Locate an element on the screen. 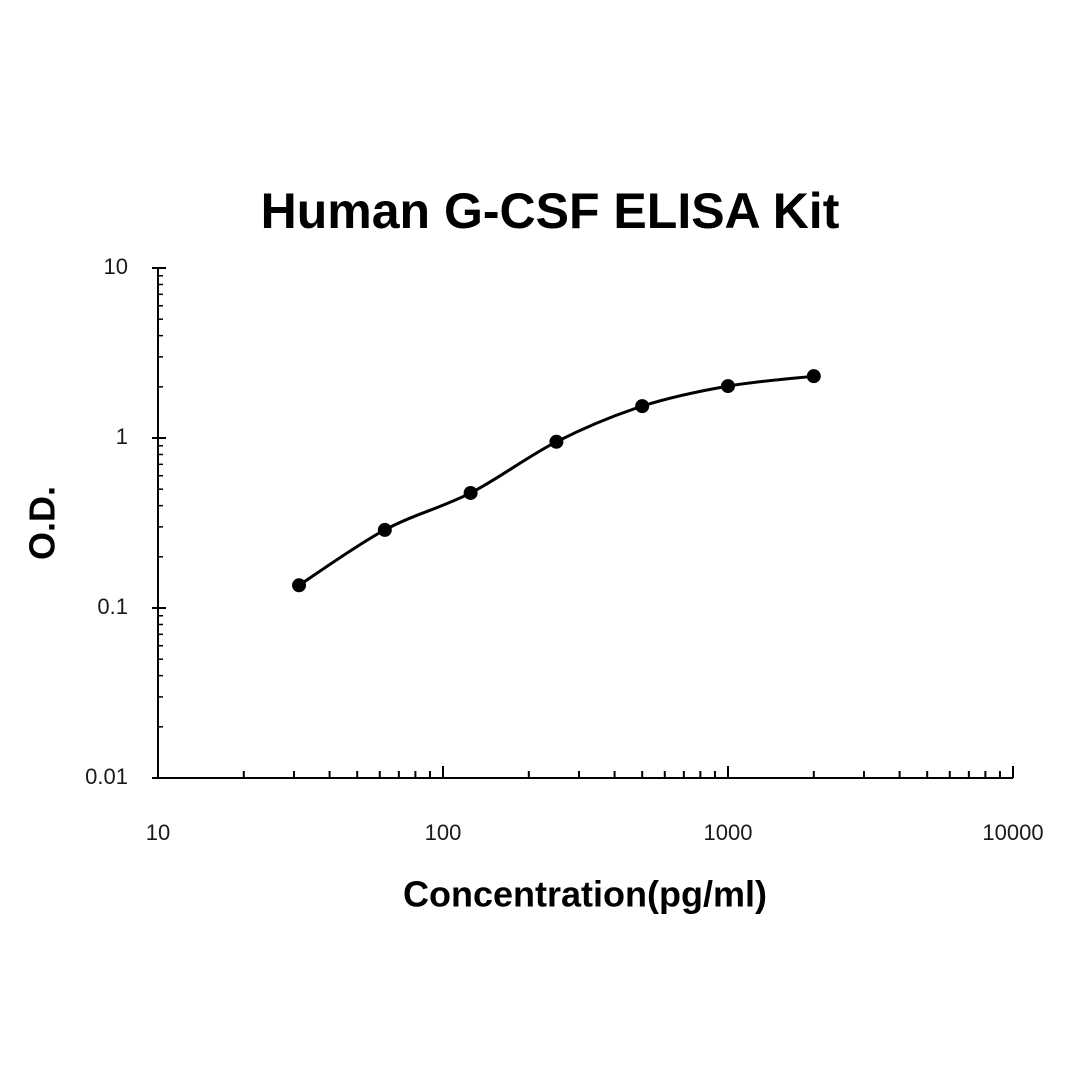  x-tick-label: 10000 is located at coordinates (1012, 832).